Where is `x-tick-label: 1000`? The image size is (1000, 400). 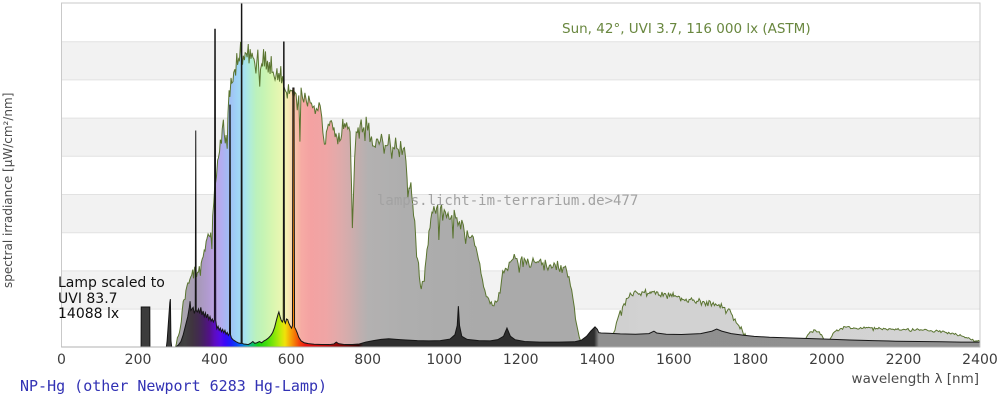 x-tick-label: 1000 is located at coordinates (444, 360).